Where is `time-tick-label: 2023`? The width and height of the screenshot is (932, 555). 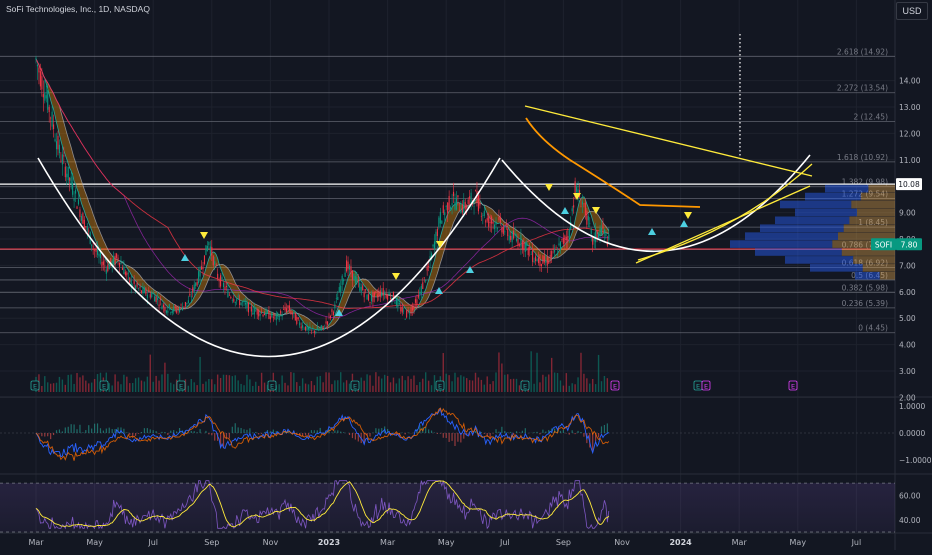
time-tick-label: 2023 is located at coordinates (329, 542).